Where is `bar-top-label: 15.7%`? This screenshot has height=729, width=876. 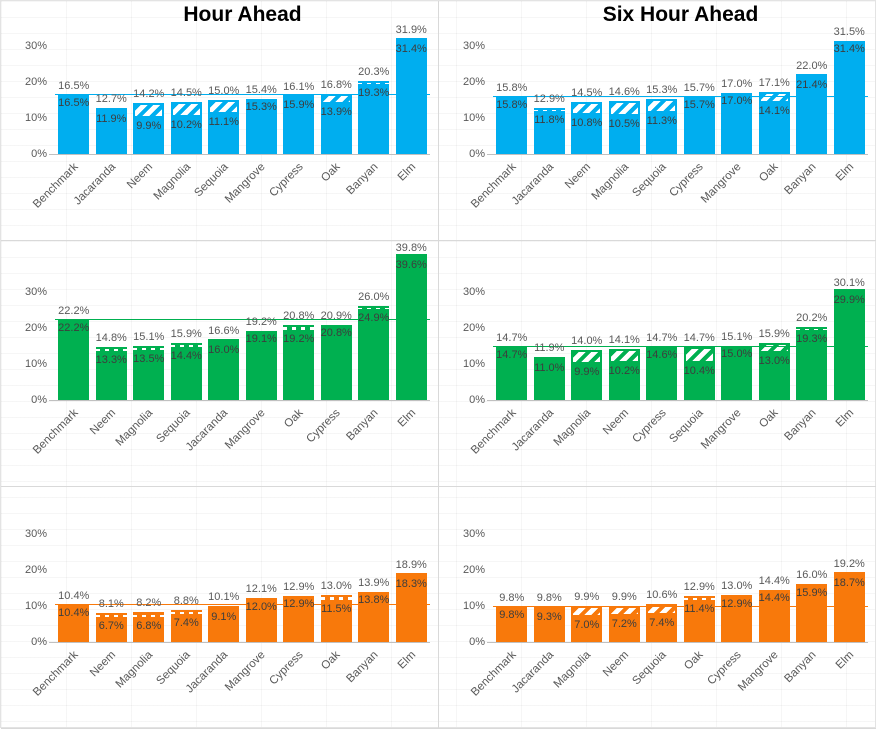 bar-top-label: 15.7% is located at coordinates (699, 88).